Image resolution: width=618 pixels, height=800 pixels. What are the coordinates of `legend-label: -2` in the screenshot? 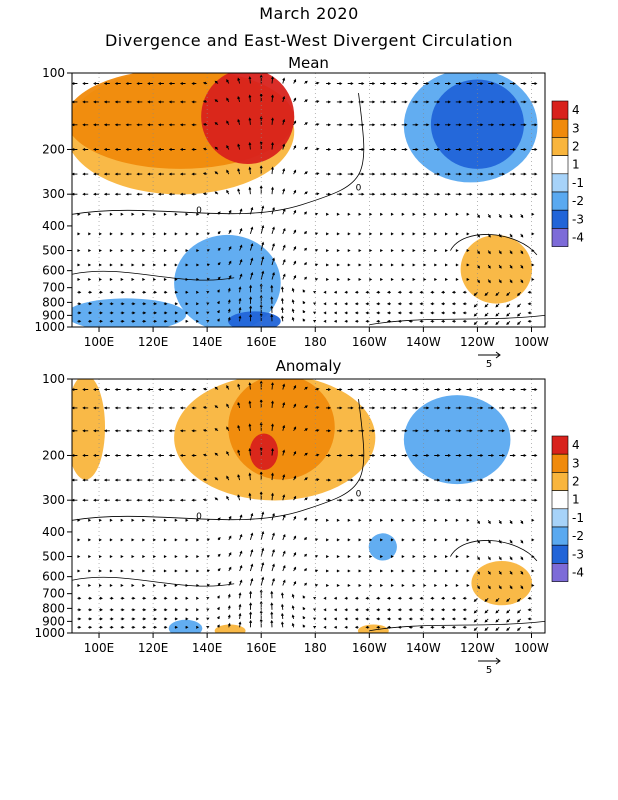 It's located at (578, 536).